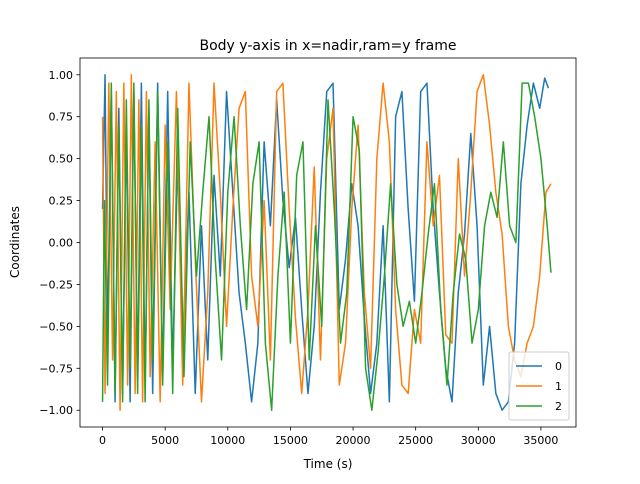 The height and width of the screenshot is (484, 640). I want to click on x-tick-label: 25000, so click(415, 440).